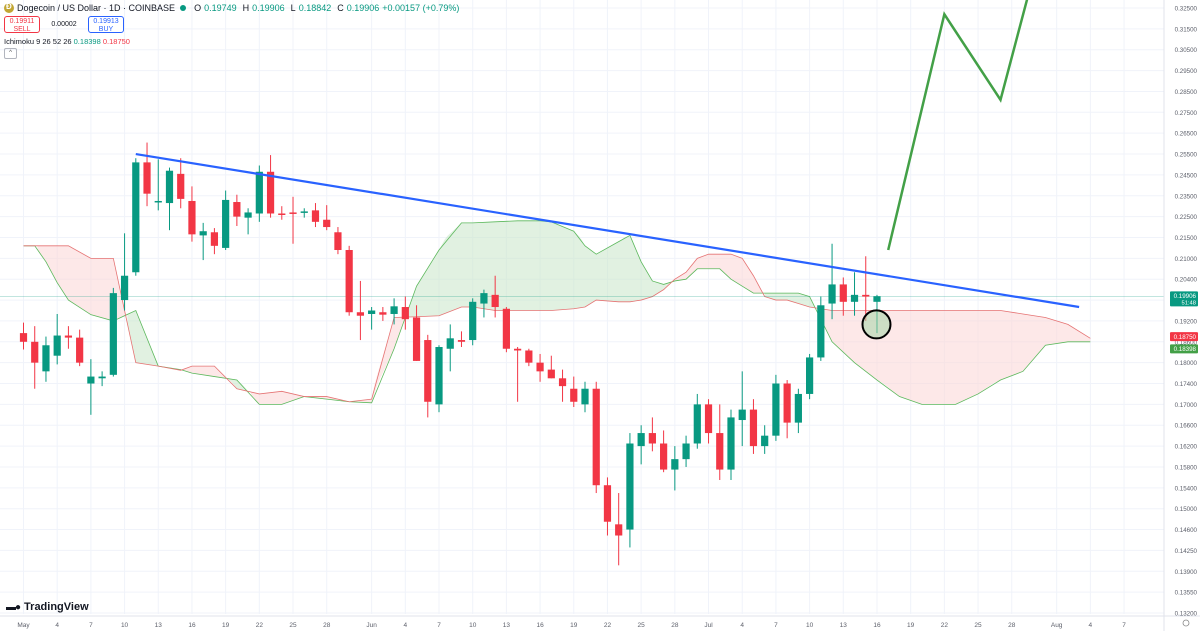 Image resolution: width=1200 pixels, height=631 pixels. What do you see at coordinates (106, 29) in the screenshot?
I see `buy-label: BUY` at bounding box center [106, 29].